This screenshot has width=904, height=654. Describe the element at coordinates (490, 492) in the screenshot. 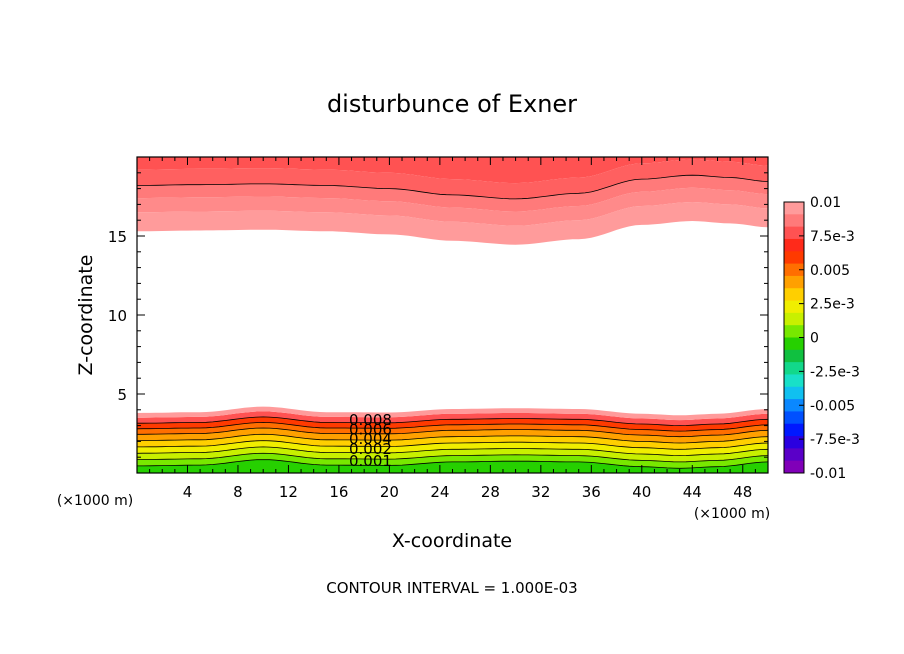

I see `x-tick-label: 28` at that location.